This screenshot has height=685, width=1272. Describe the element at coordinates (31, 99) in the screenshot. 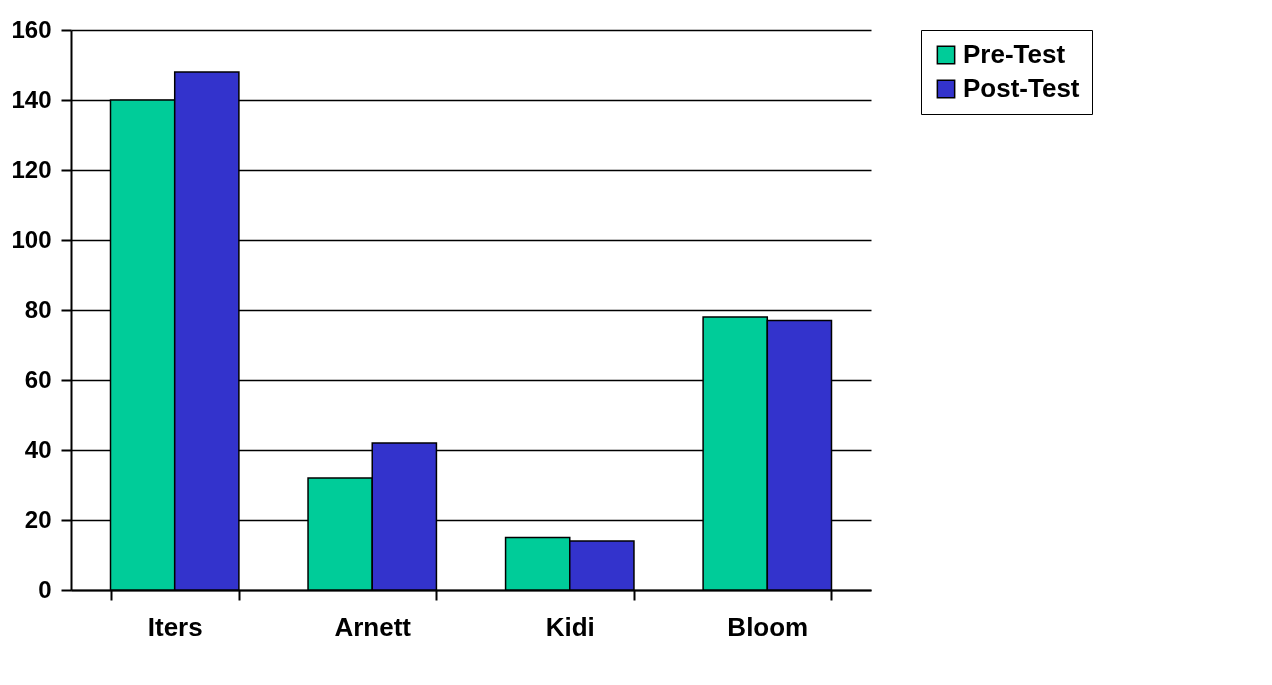

I see `y-tick-label: 140` at that location.